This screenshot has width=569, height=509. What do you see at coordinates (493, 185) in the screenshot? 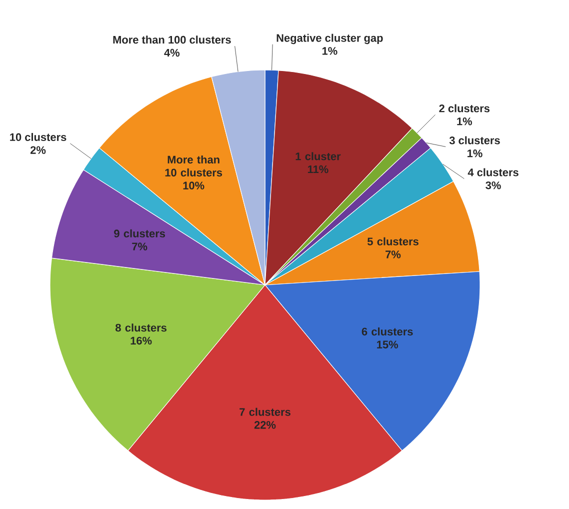
I see `data-label: 3%` at bounding box center [493, 185].